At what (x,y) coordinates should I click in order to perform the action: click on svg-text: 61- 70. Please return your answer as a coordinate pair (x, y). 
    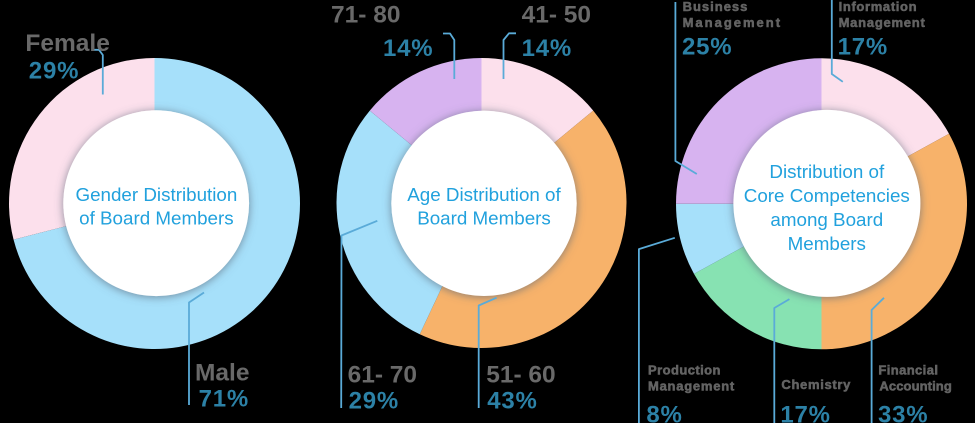
    Looking at the image, I should click on (382, 375).